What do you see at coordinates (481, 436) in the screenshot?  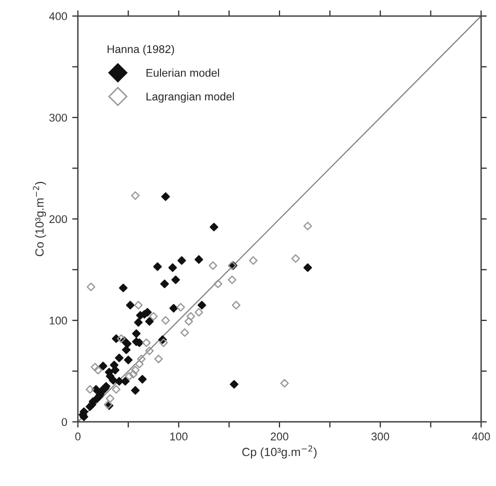 I see `x-tick-label: 400` at bounding box center [481, 436].